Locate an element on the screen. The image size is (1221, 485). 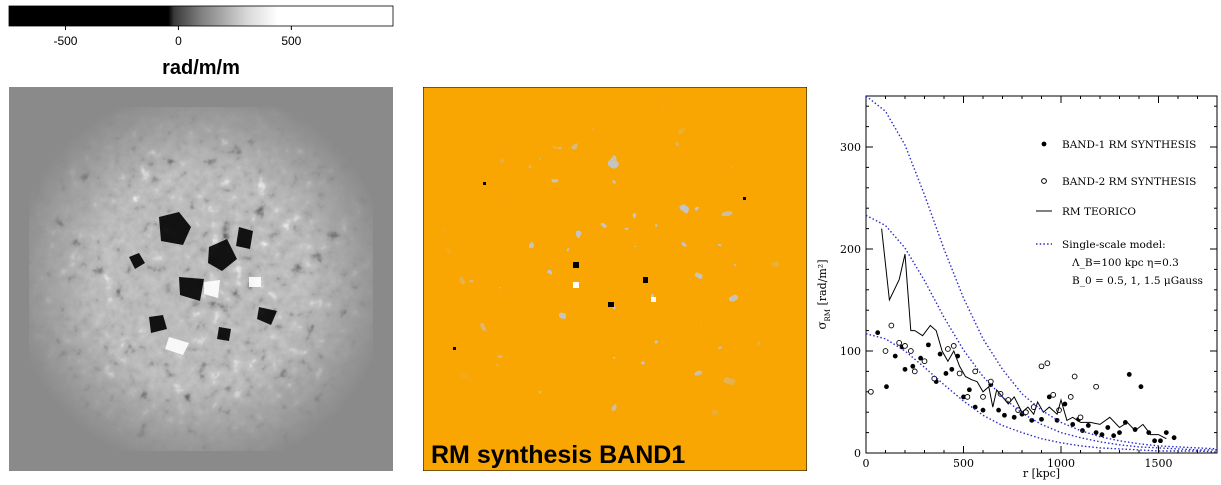
legend-label: B_0 = 0.5, 1, 1.5 μGauss is located at coordinates (1137, 281).